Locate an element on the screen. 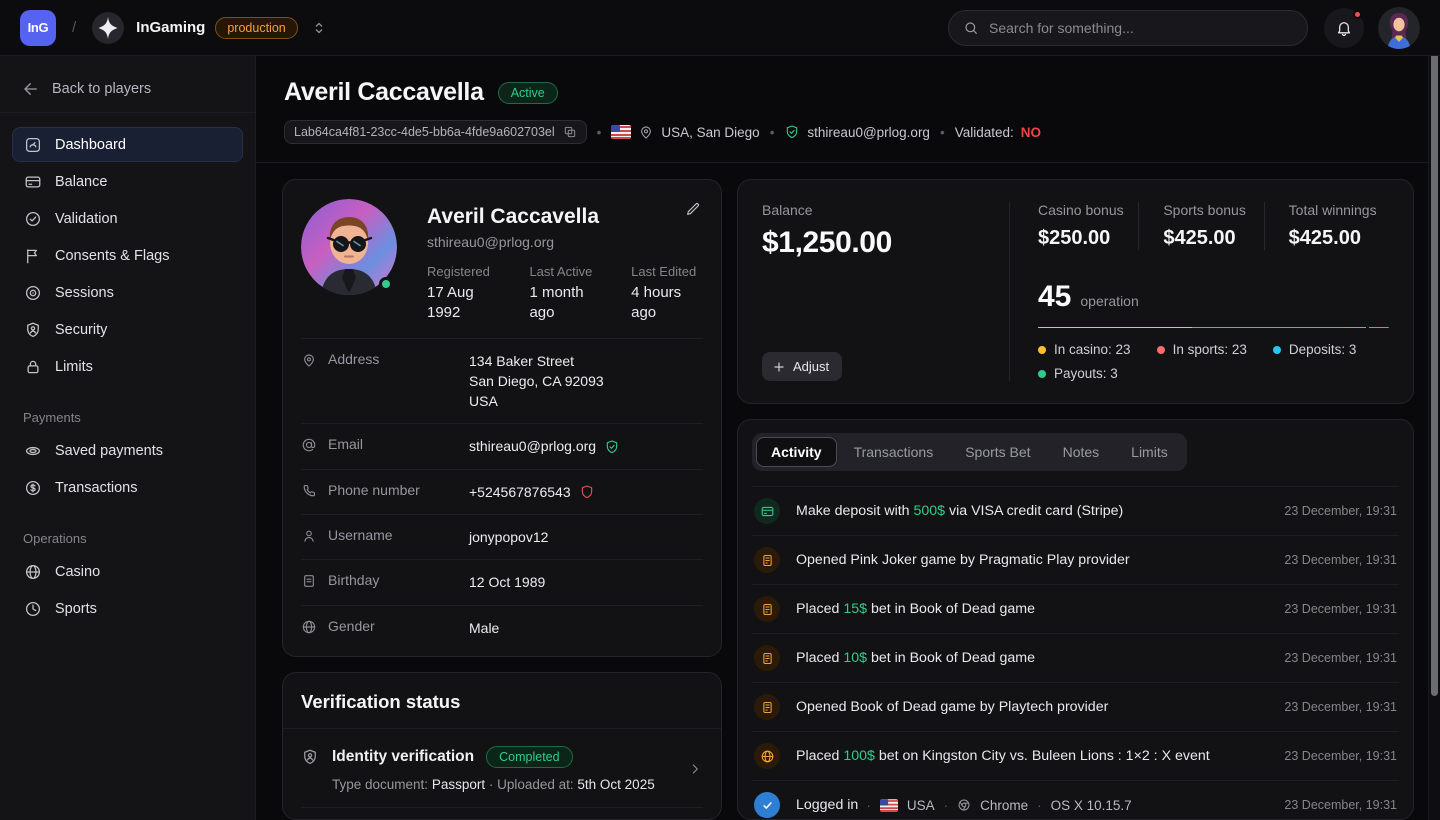  user-avatar is located at coordinates (1399, 27).